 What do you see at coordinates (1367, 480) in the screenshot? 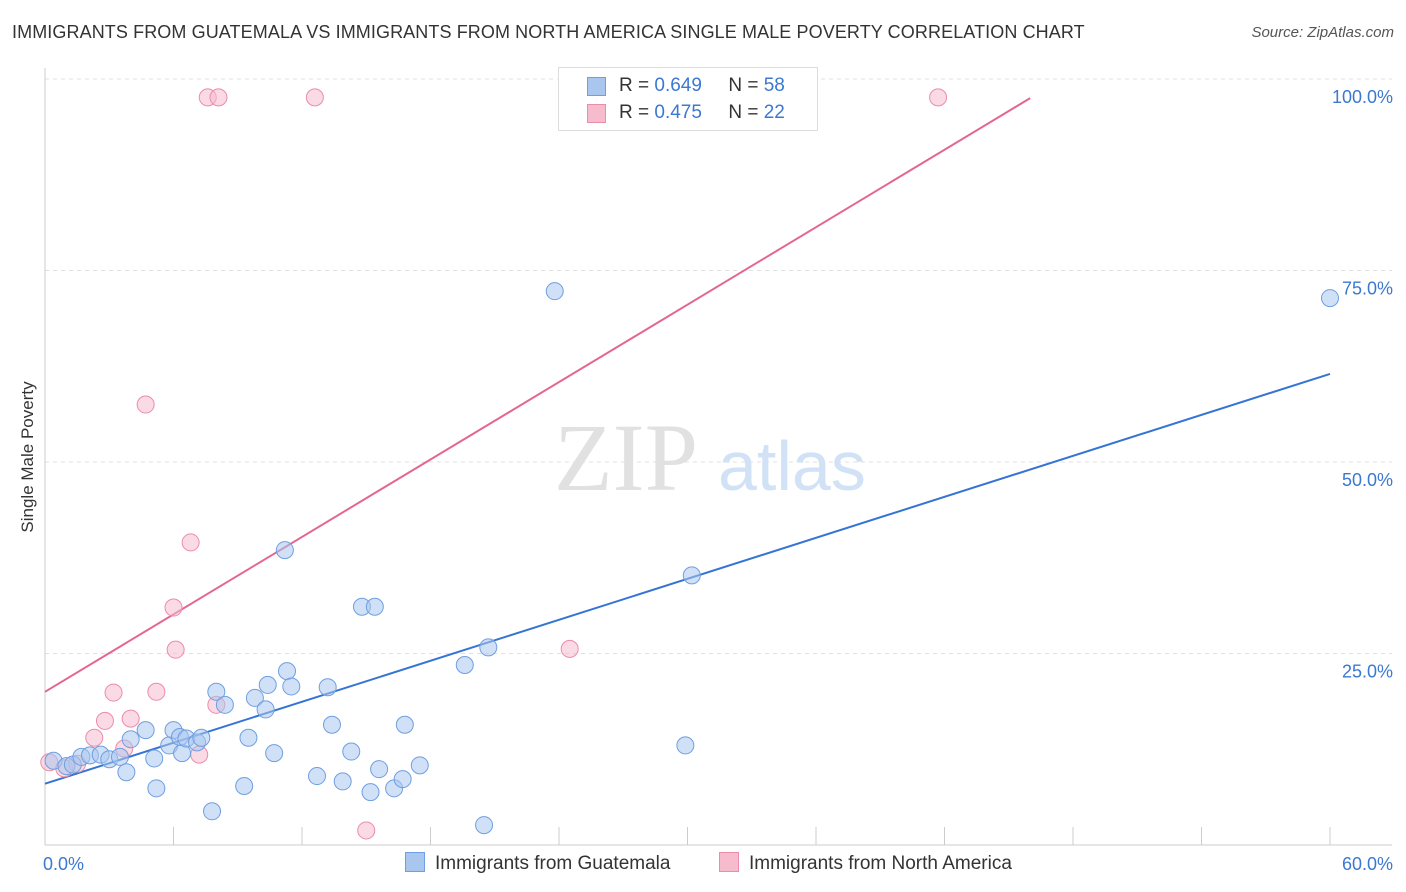
I see `y-tick-label: 50.0%` at bounding box center [1367, 480].